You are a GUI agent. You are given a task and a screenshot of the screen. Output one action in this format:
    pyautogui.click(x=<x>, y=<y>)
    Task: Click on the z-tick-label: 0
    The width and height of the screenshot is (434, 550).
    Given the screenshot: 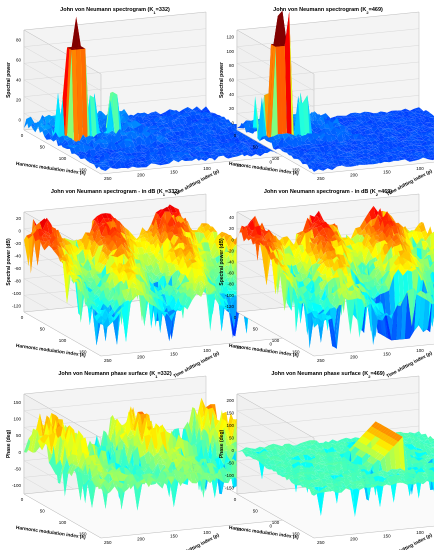 What is the action you would take?
    pyautogui.click(x=19, y=230)
    